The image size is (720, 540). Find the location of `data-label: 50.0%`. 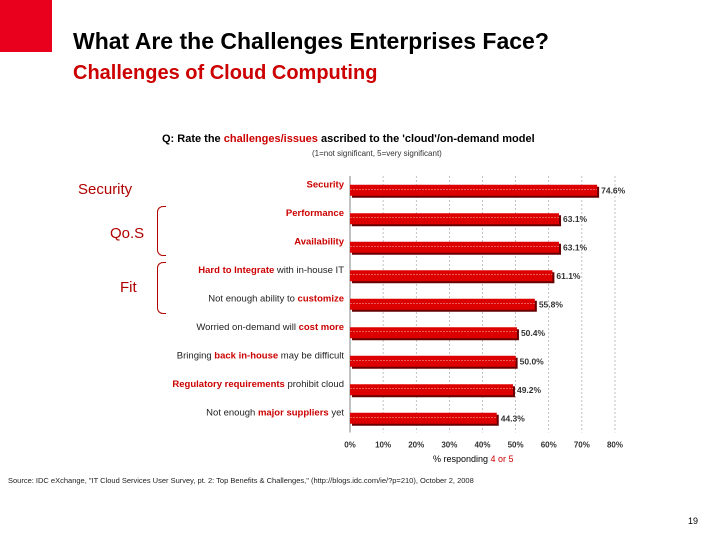

data-label: 50.0% is located at coordinates (532, 361).